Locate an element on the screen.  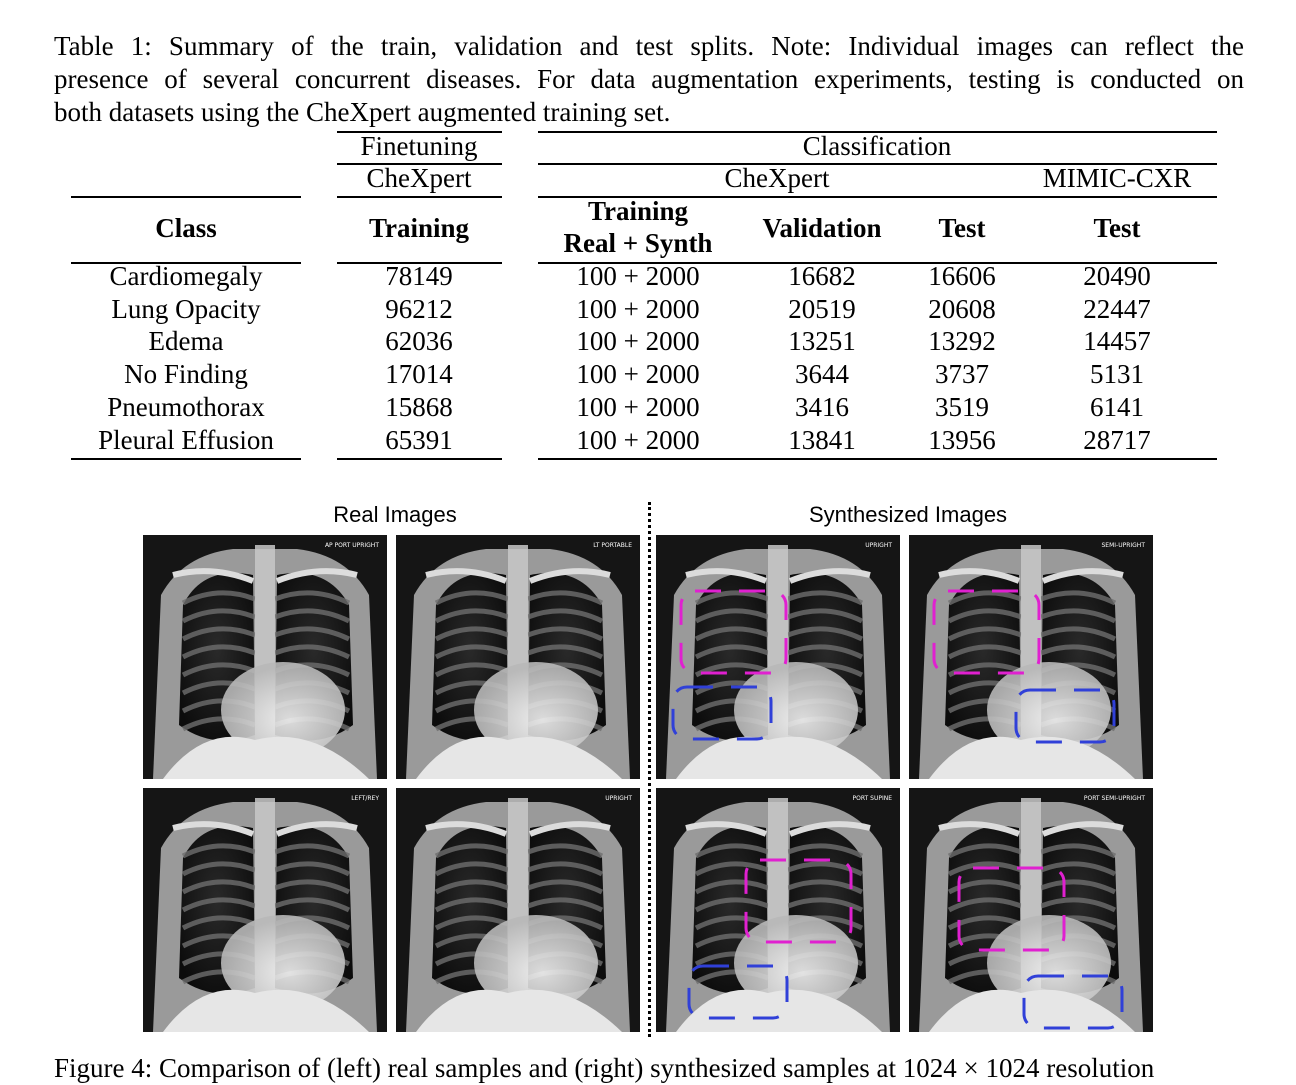
group-classification: Classification is located at coordinates (877, 146).